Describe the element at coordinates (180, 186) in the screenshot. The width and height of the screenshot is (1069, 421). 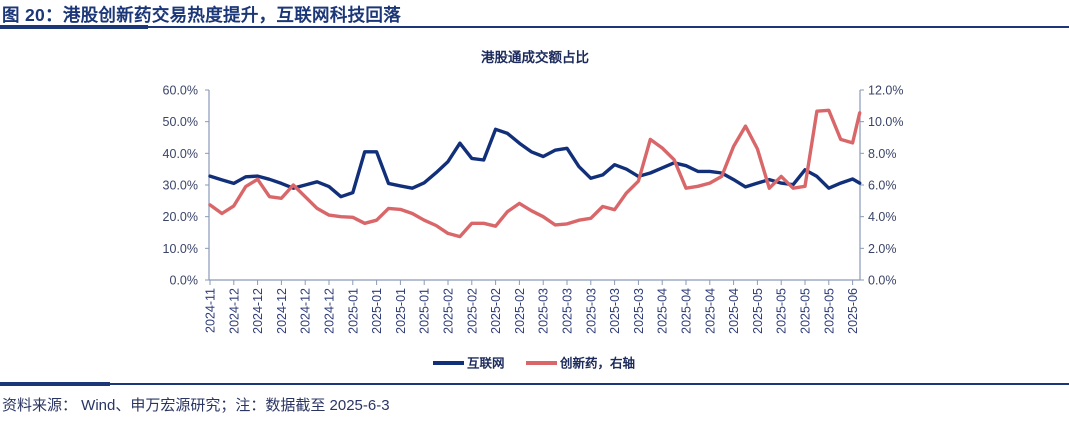
I see `left-tick-label: 30.0%` at that location.